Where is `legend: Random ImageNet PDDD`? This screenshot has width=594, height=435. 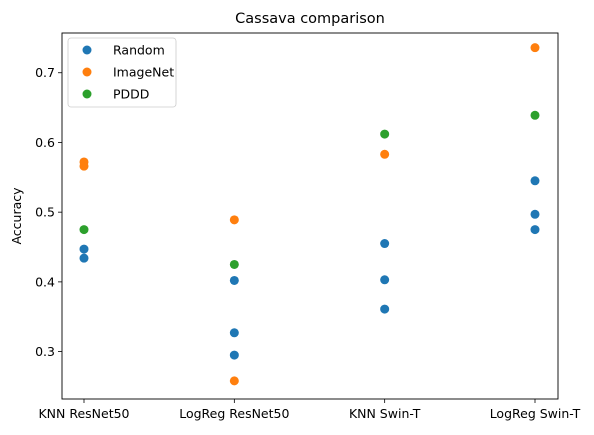
legend: Random ImageNet PDDD is located at coordinates (122, 72).